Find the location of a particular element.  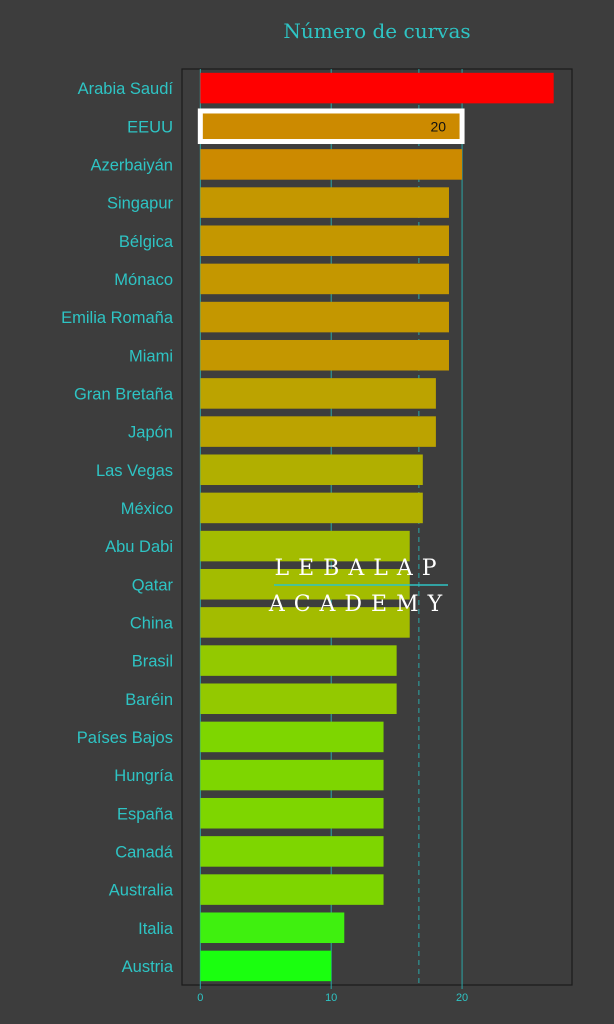

category-label: Brasil is located at coordinates (152, 662).